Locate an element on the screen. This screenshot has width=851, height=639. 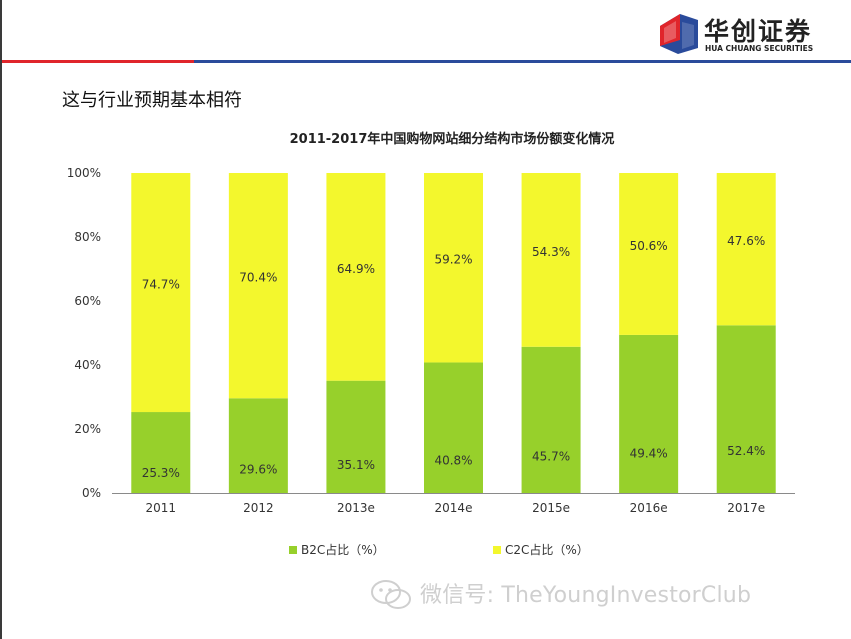
legend-label-b2c: B2C占比（%） is located at coordinates (343, 549).